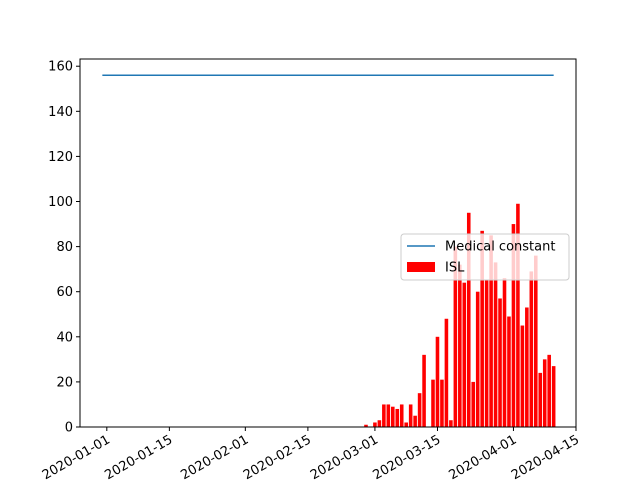 This screenshot has width=640, height=480. I want to click on y-tick-label: 80, so click(64, 247).